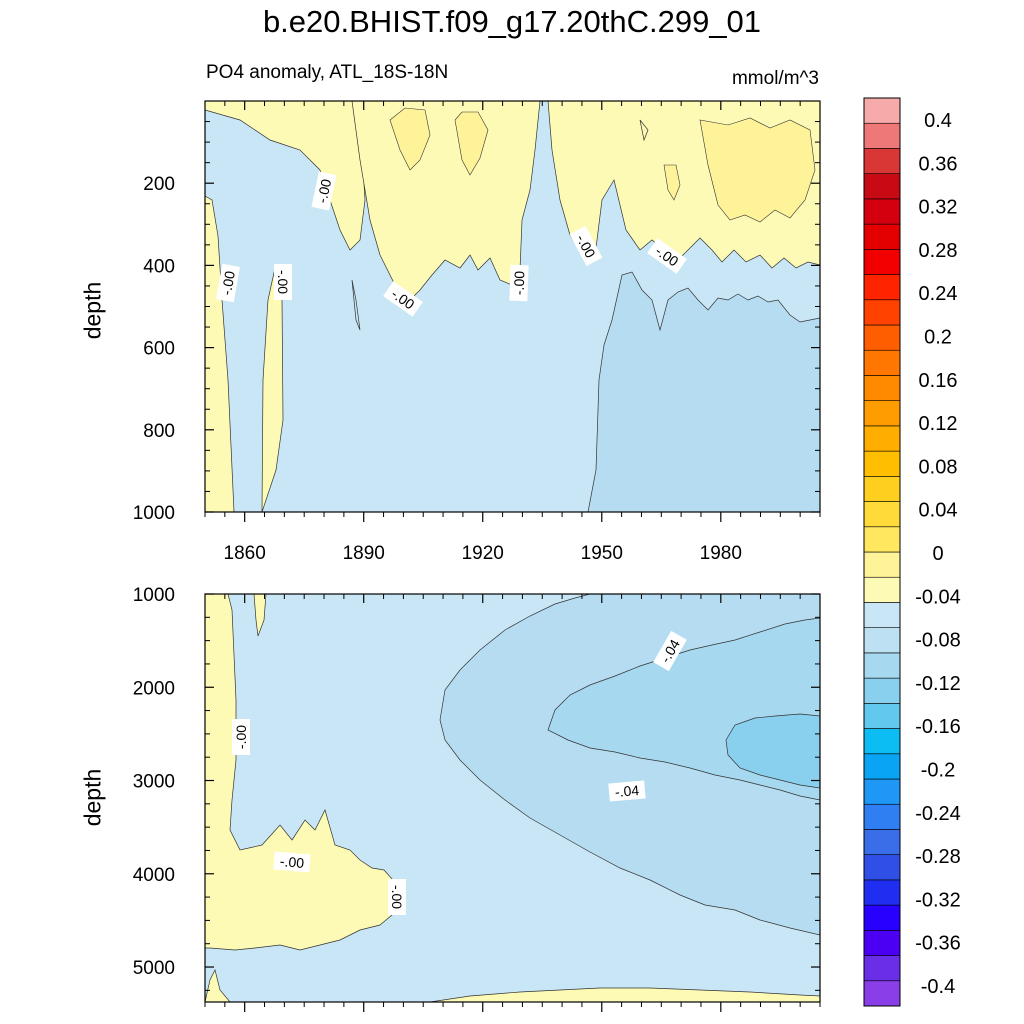  What do you see at coordinates (937, 554) in the screenshot?
I see `colorbar-tick-label: 0` at bounding box center [937, 554].